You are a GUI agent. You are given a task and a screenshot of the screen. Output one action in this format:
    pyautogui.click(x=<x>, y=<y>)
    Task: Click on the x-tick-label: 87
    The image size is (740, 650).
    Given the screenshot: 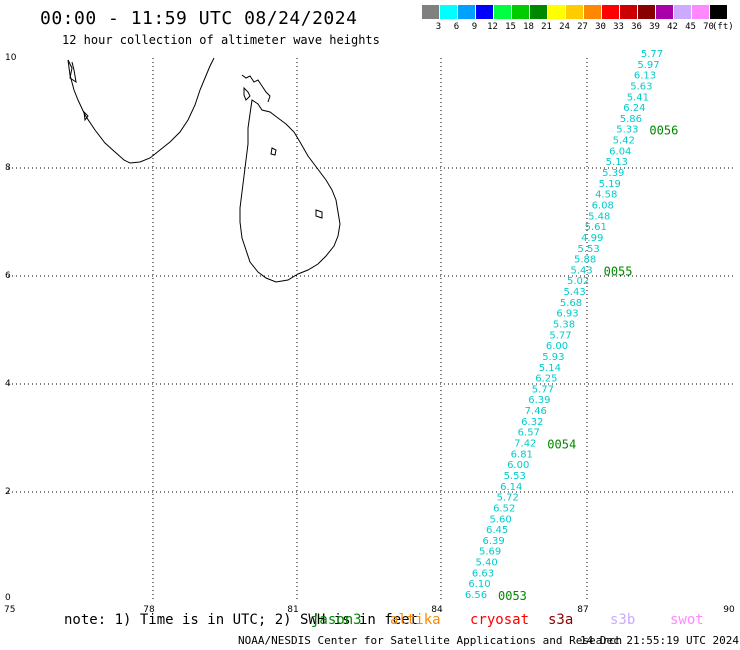 What is the action you would take?
    pyautogui.click(x=582, y=610)
    